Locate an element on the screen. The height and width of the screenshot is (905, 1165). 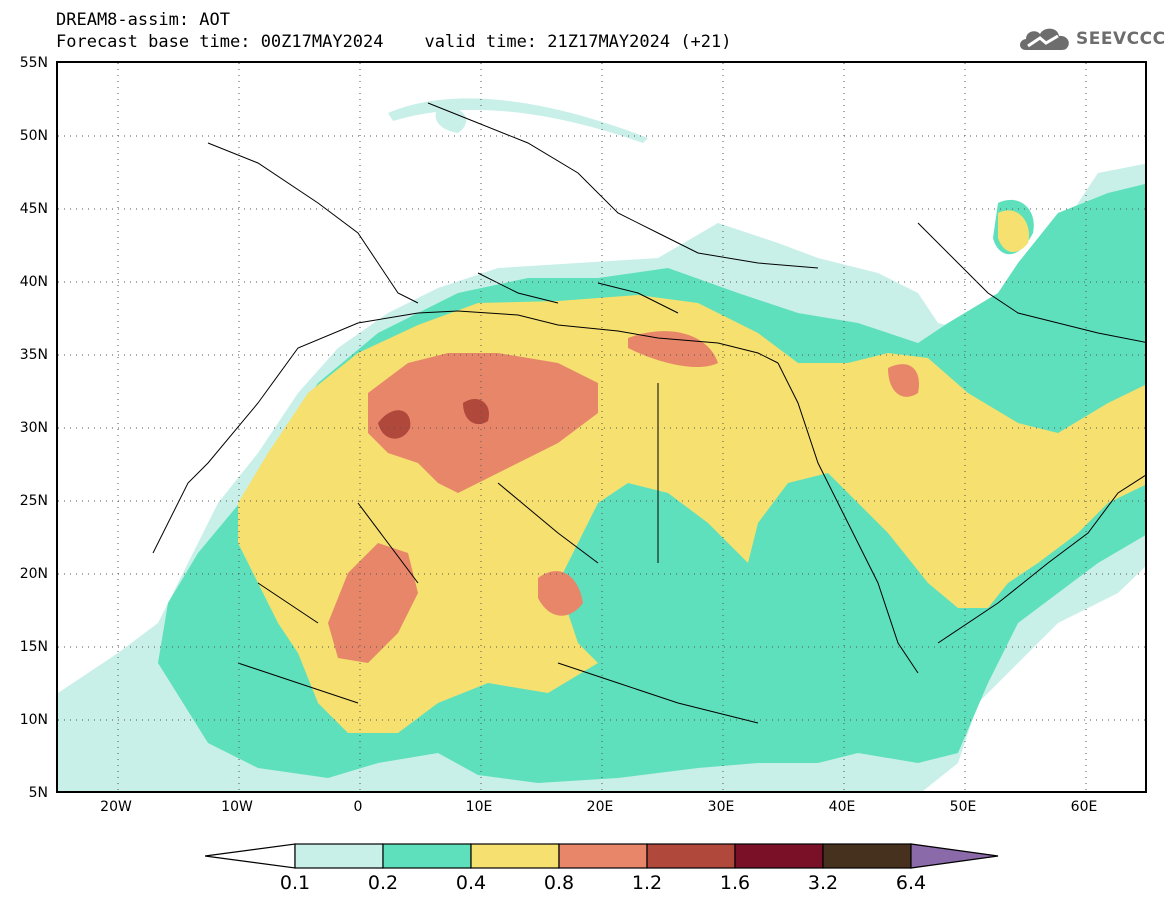
aot-band-1.2 is located at coordinates (433, 419).